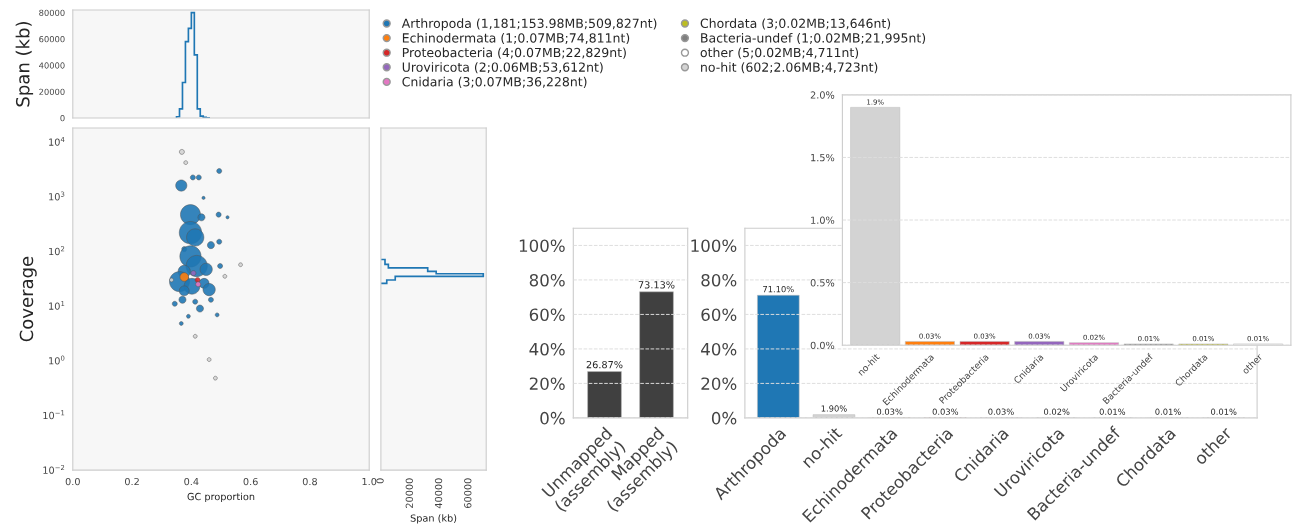 The image size is (1300, 527). What do you see at coordinates (57, 141) in the screenshot?
I see `y-tick-label: 10$^{4}$` at bounding box center [57, 141].